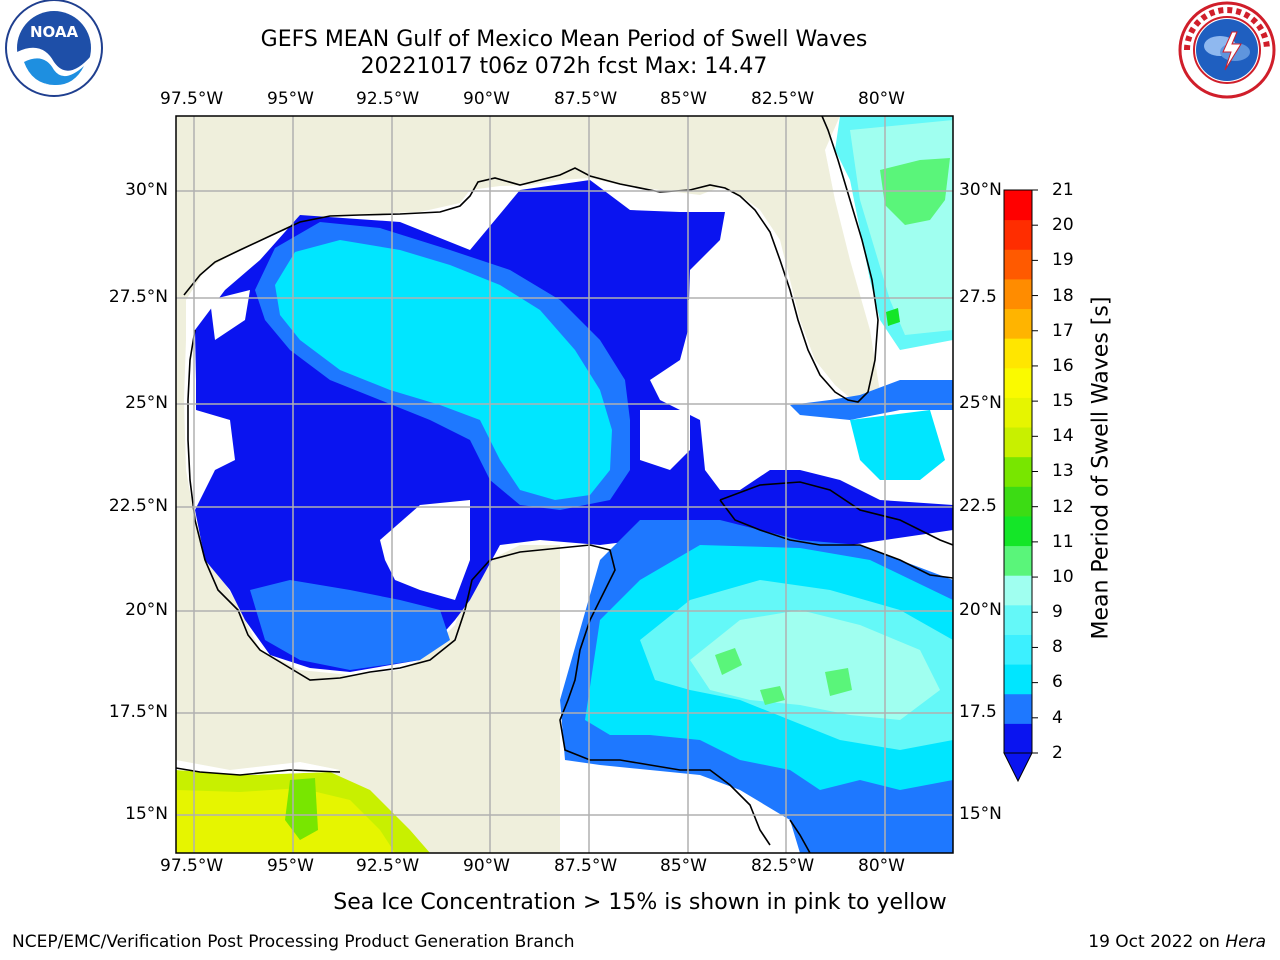  What do you see at coordinates (1063, 225) in the screenshot?
I see `colorbar-tick: 20` at bounding box center [1063, 225].